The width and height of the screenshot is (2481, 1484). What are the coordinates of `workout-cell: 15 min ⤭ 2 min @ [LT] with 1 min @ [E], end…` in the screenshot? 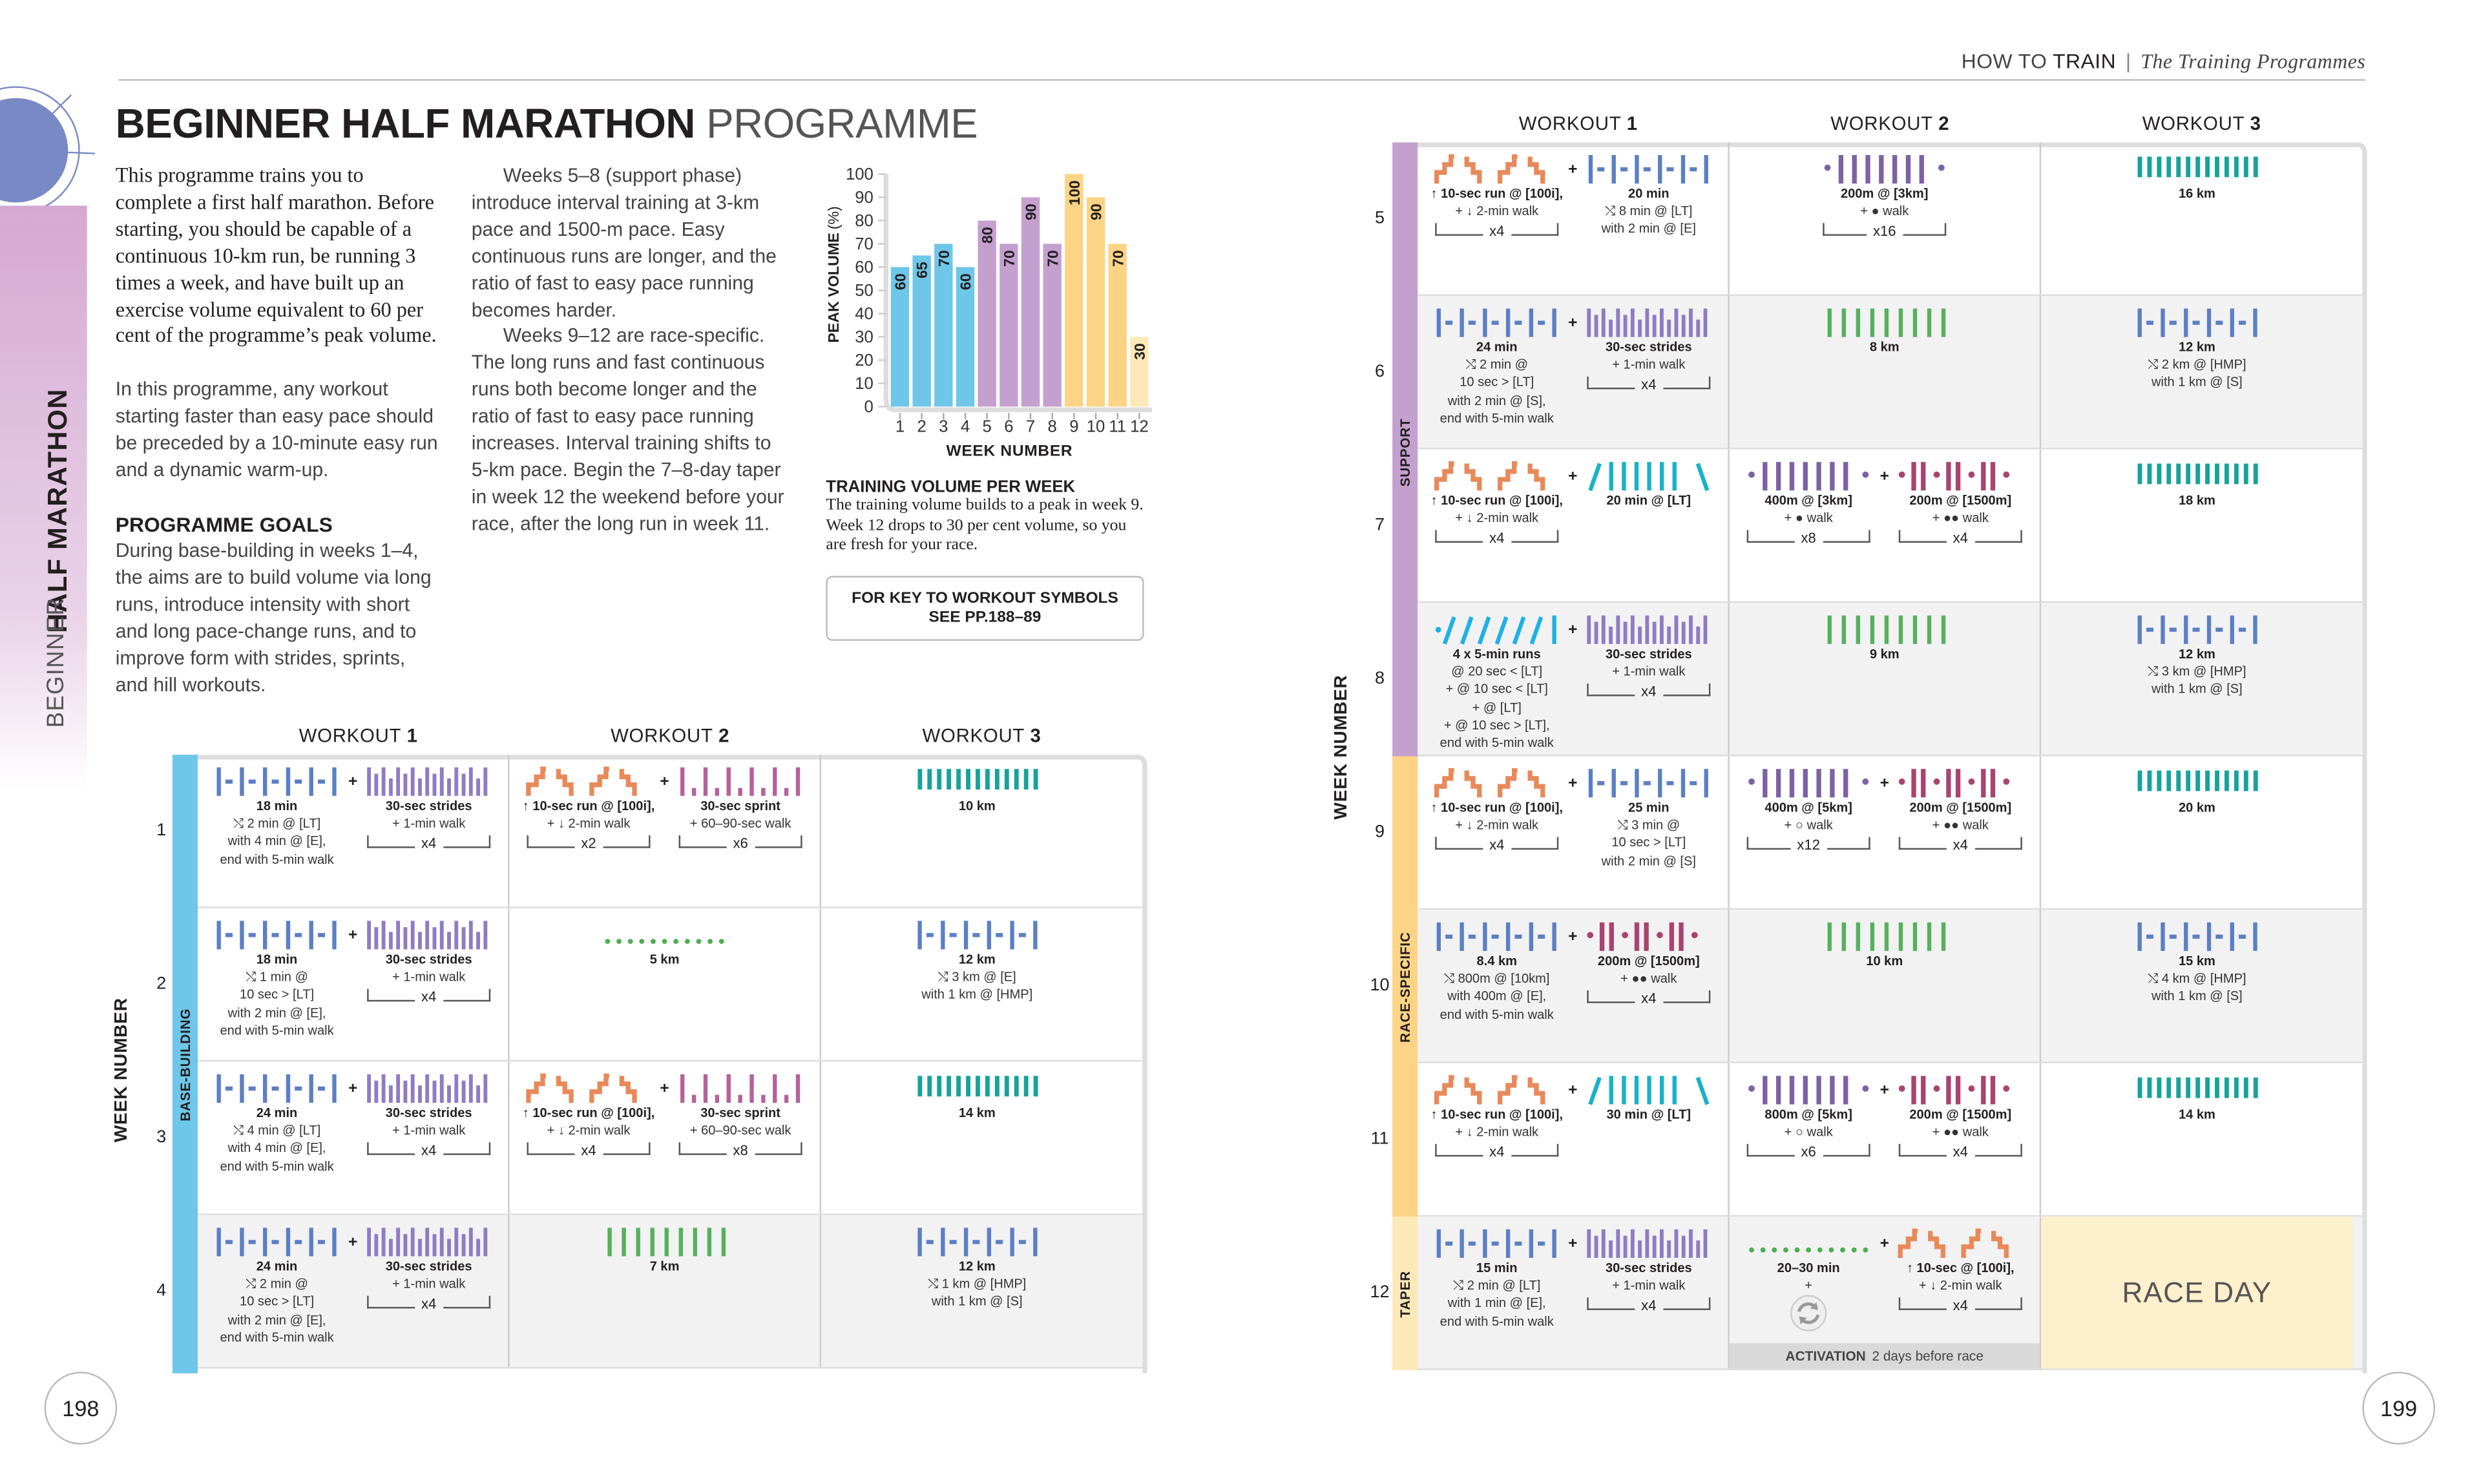 It's located at (1574, 1293).